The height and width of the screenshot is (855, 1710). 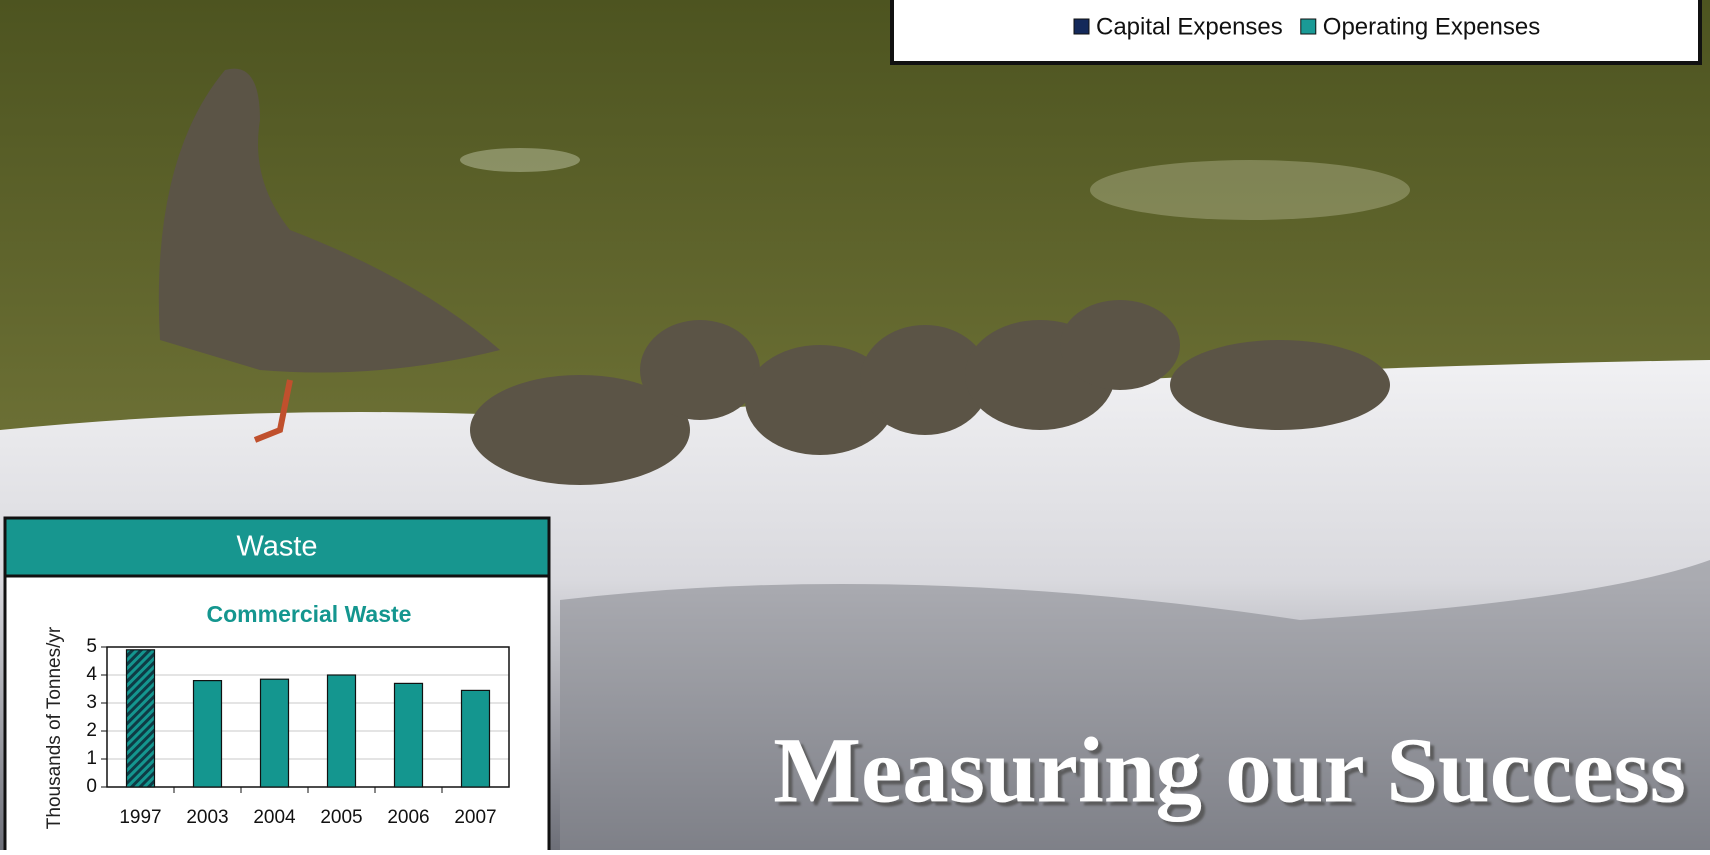 What do you see at coordinates (341, 817) in the screenshot?
I see `x-tick-label: 2005` at bounding box center [341, 817].